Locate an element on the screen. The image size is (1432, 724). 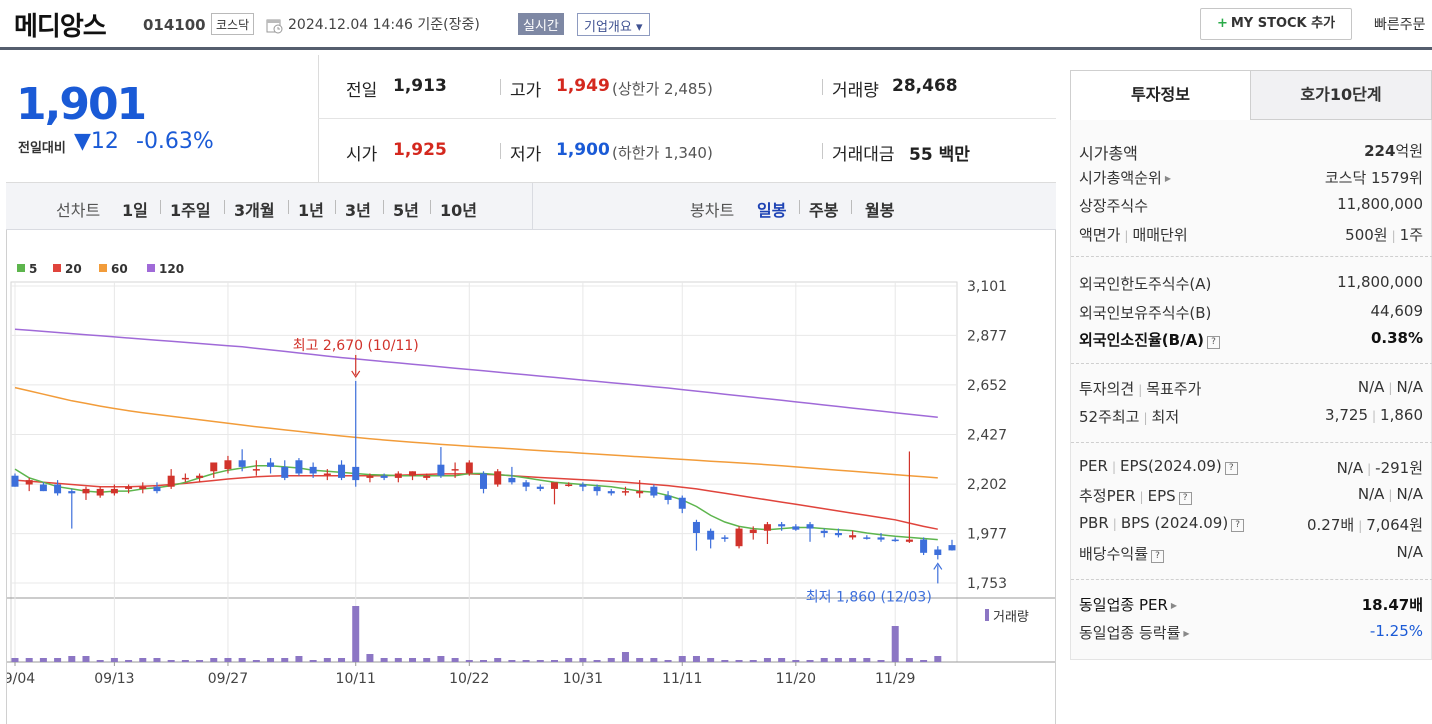
info-row-par: 액면가 | 매매단위 500원 | 1주 is located at coordinates (1251, 237).